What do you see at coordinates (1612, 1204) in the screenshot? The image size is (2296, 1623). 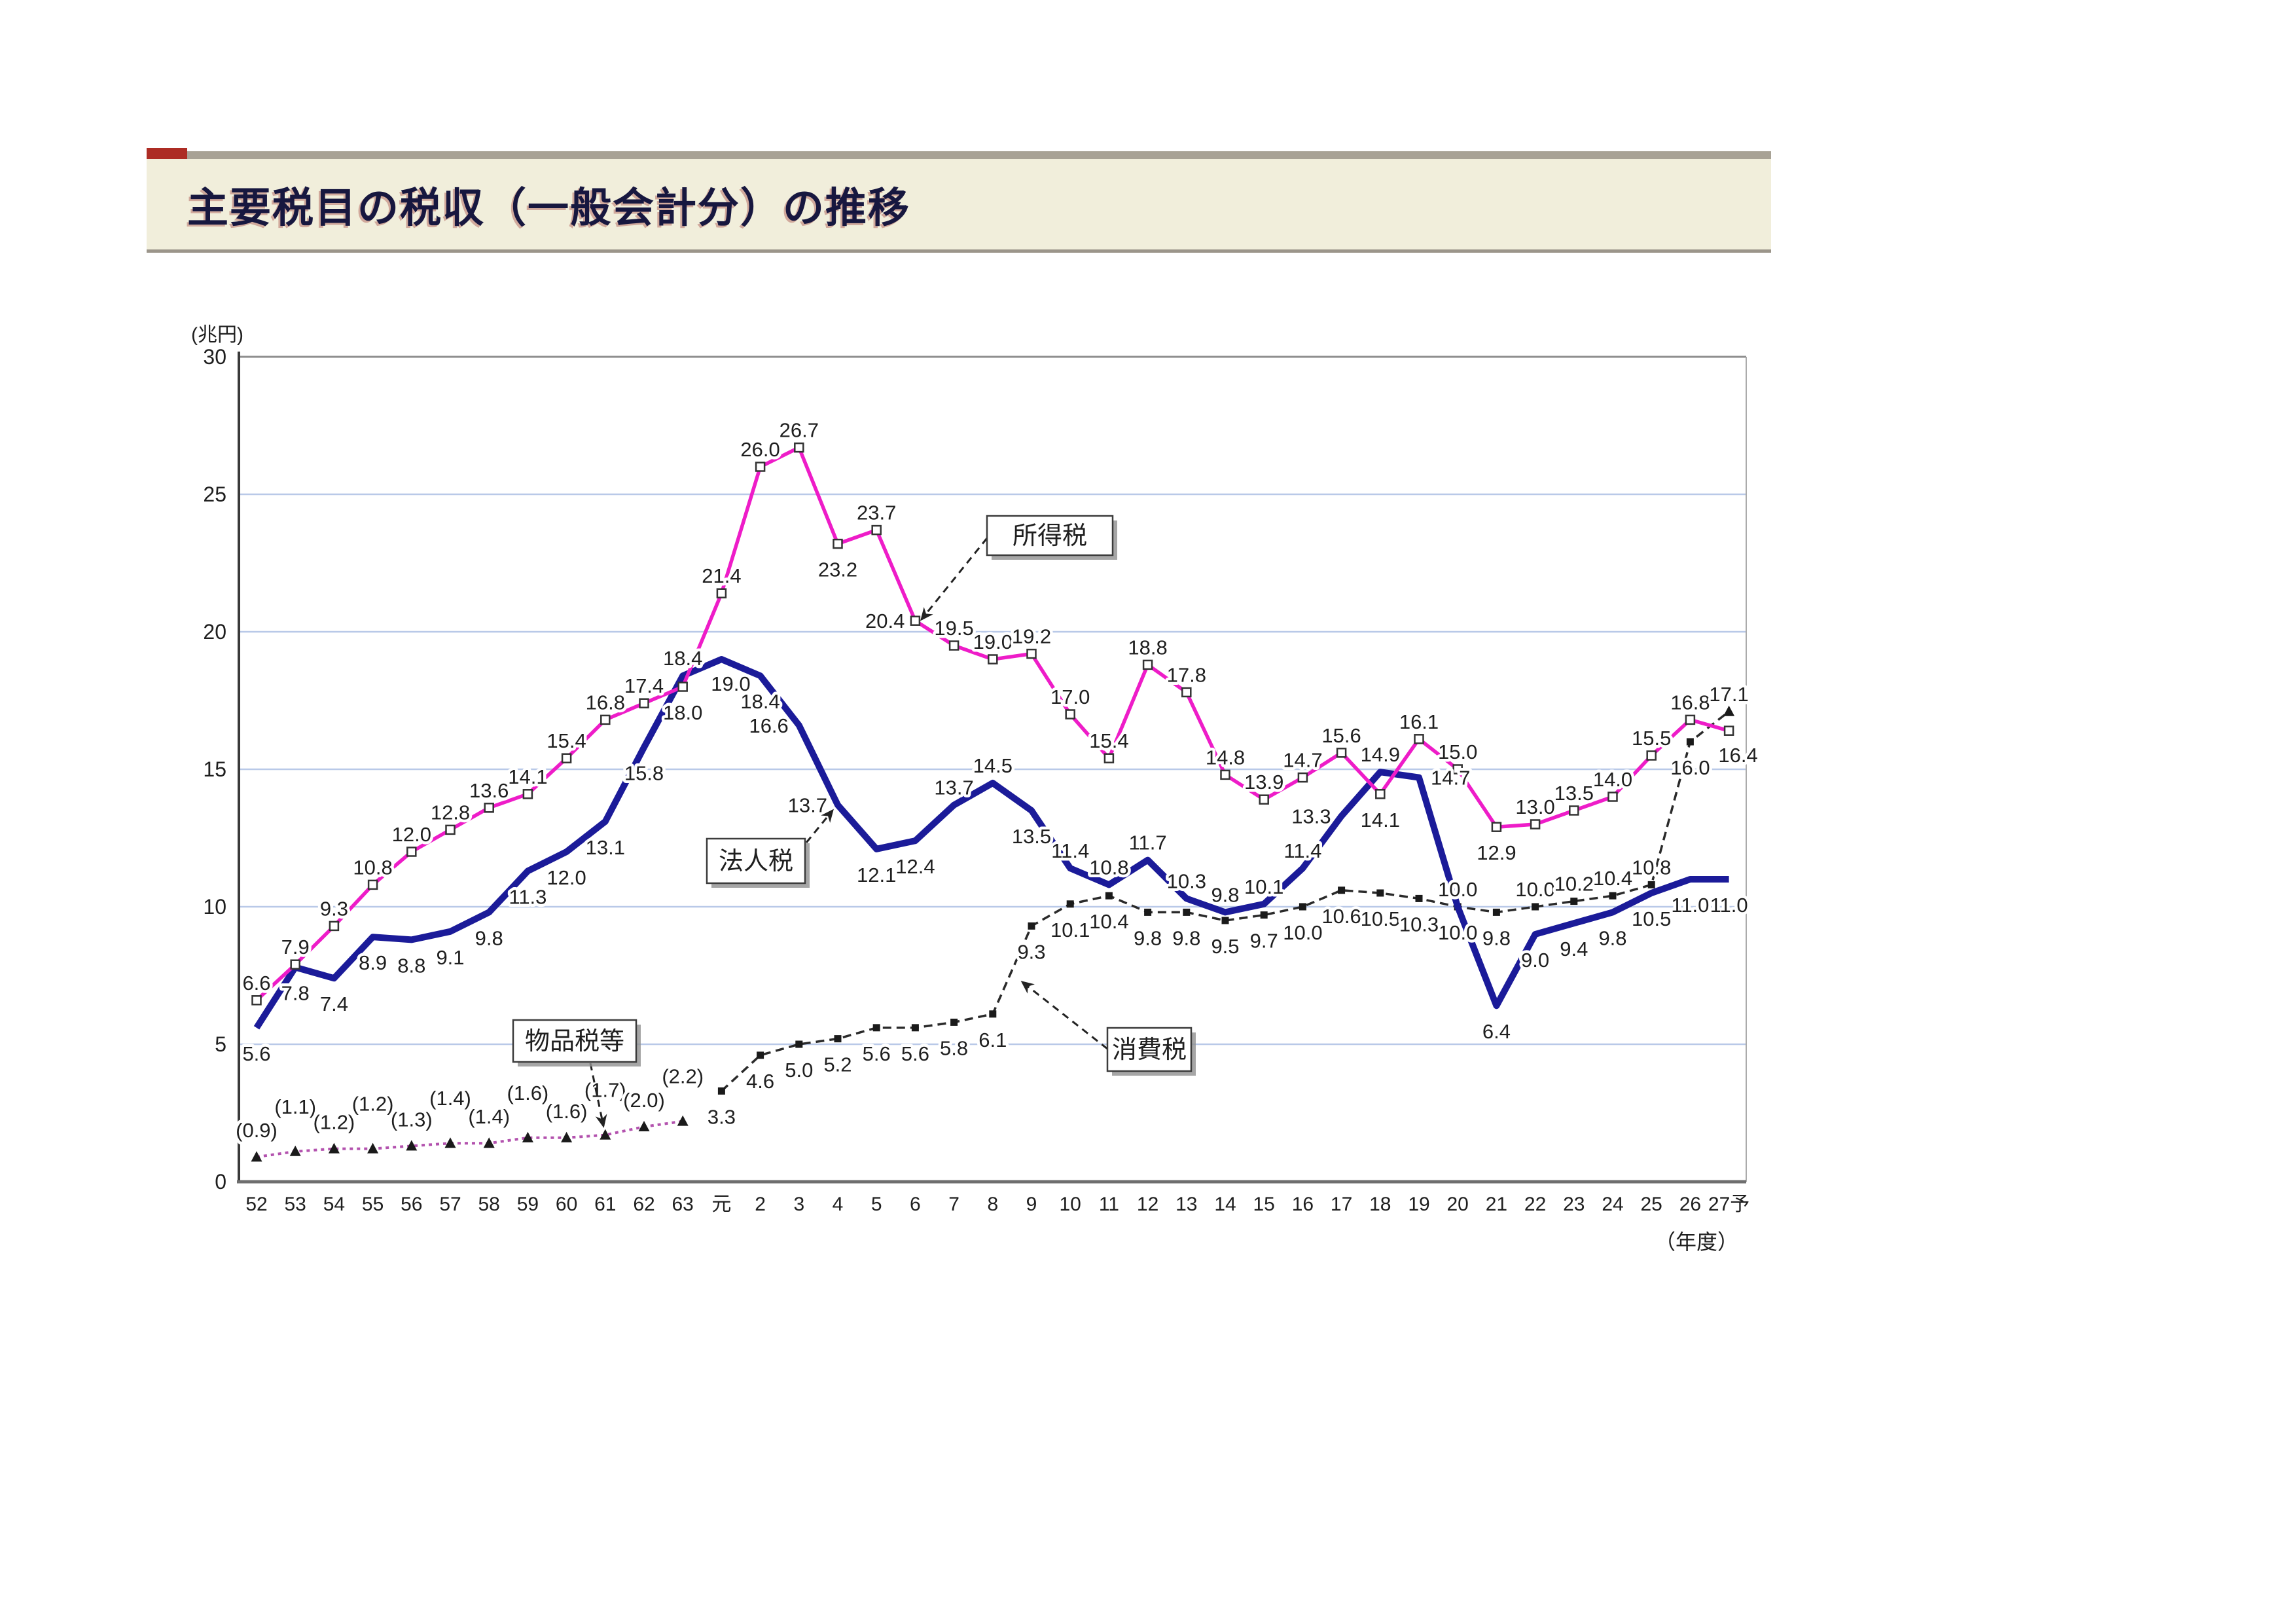 I see `x-tick-24: 24` at bounding box center [1612, 1204].